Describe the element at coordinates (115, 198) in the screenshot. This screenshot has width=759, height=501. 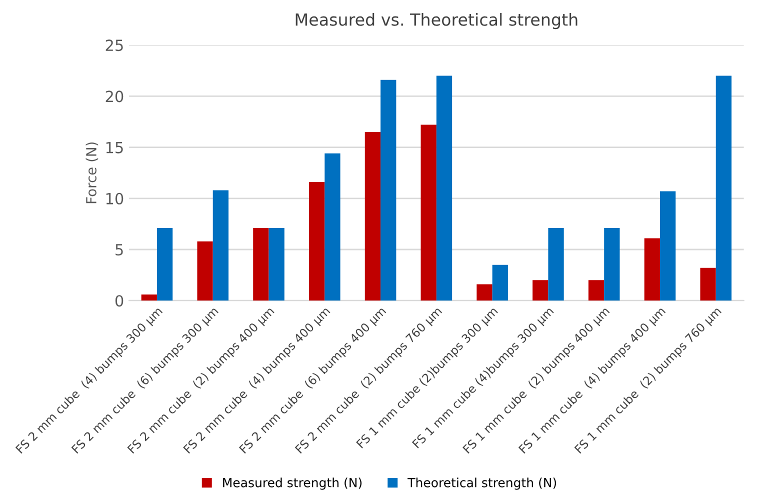
I see `y-tick-label: 10` at that location.